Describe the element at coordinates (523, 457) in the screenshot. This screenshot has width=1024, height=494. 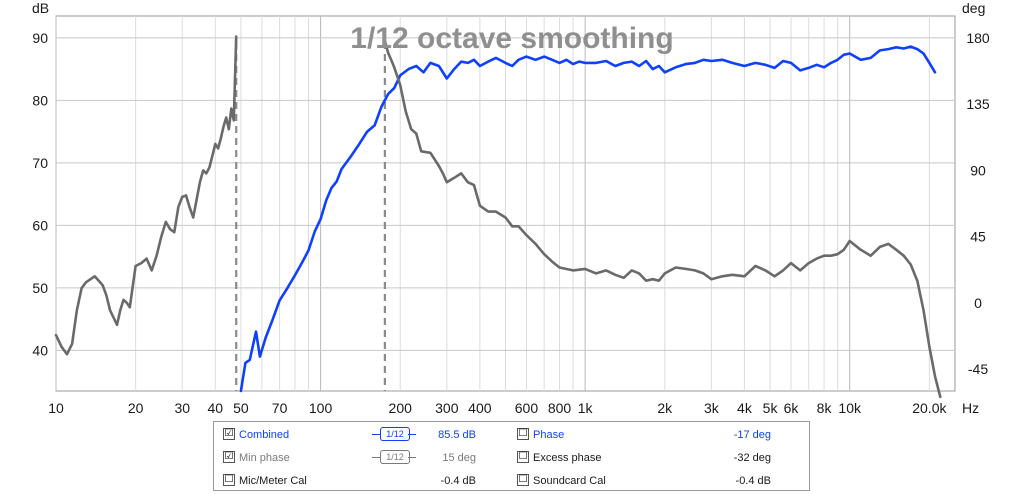
I see `excess-phase-checkbox: ☐` at that location.